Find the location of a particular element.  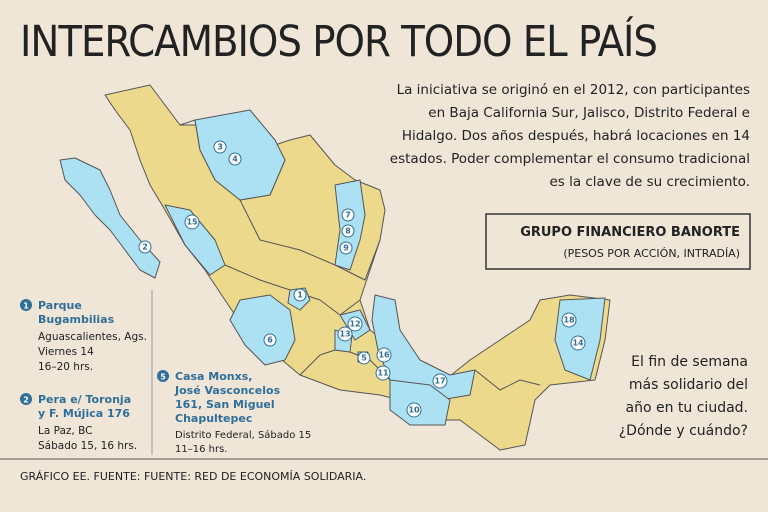

legend-detail: Sábado 15, 16 hrs. is located at coordinates (87, 446).